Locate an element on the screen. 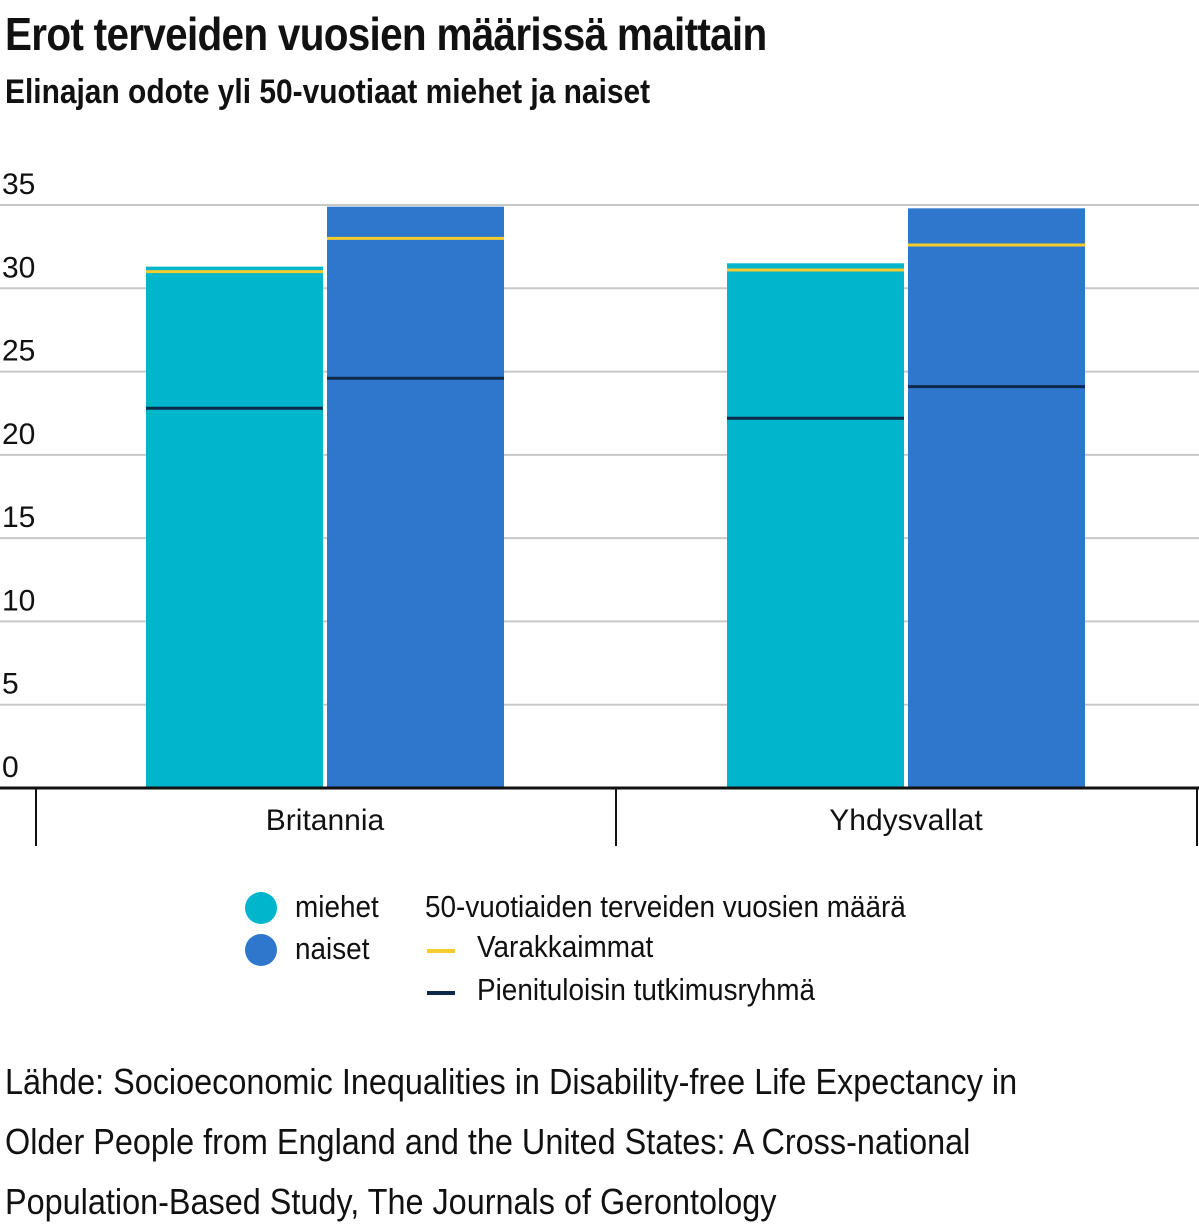  legend-label-pienituloisin: Pienituloisin tutkimusryhmä is located at coordinates (646, 989).